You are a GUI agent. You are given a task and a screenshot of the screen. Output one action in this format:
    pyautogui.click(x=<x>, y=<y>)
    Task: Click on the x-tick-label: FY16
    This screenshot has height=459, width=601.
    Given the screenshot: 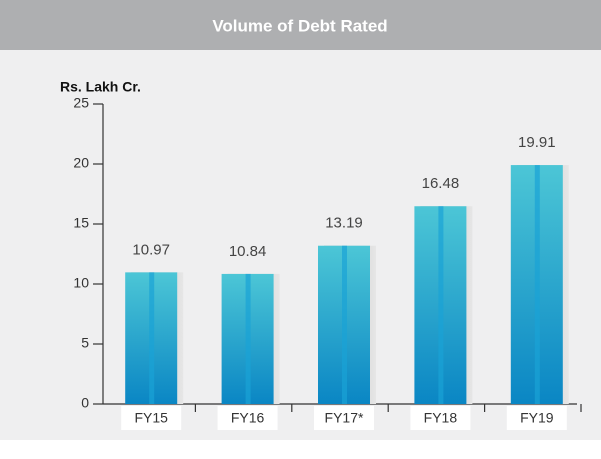 What is the action you would take?
    pyautogui.click(x=248, y=418)
    